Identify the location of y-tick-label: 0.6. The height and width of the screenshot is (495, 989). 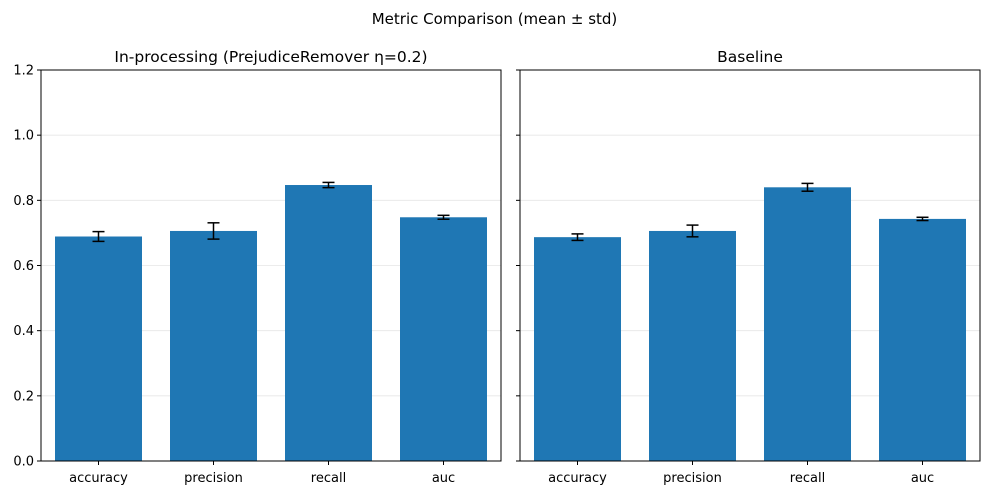
(23, 266).